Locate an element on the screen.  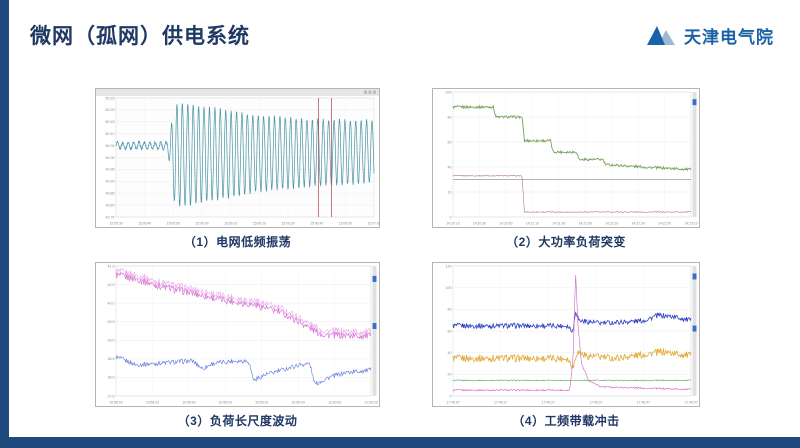
svg-text: 41.0 is located at coordinates (111, 266).